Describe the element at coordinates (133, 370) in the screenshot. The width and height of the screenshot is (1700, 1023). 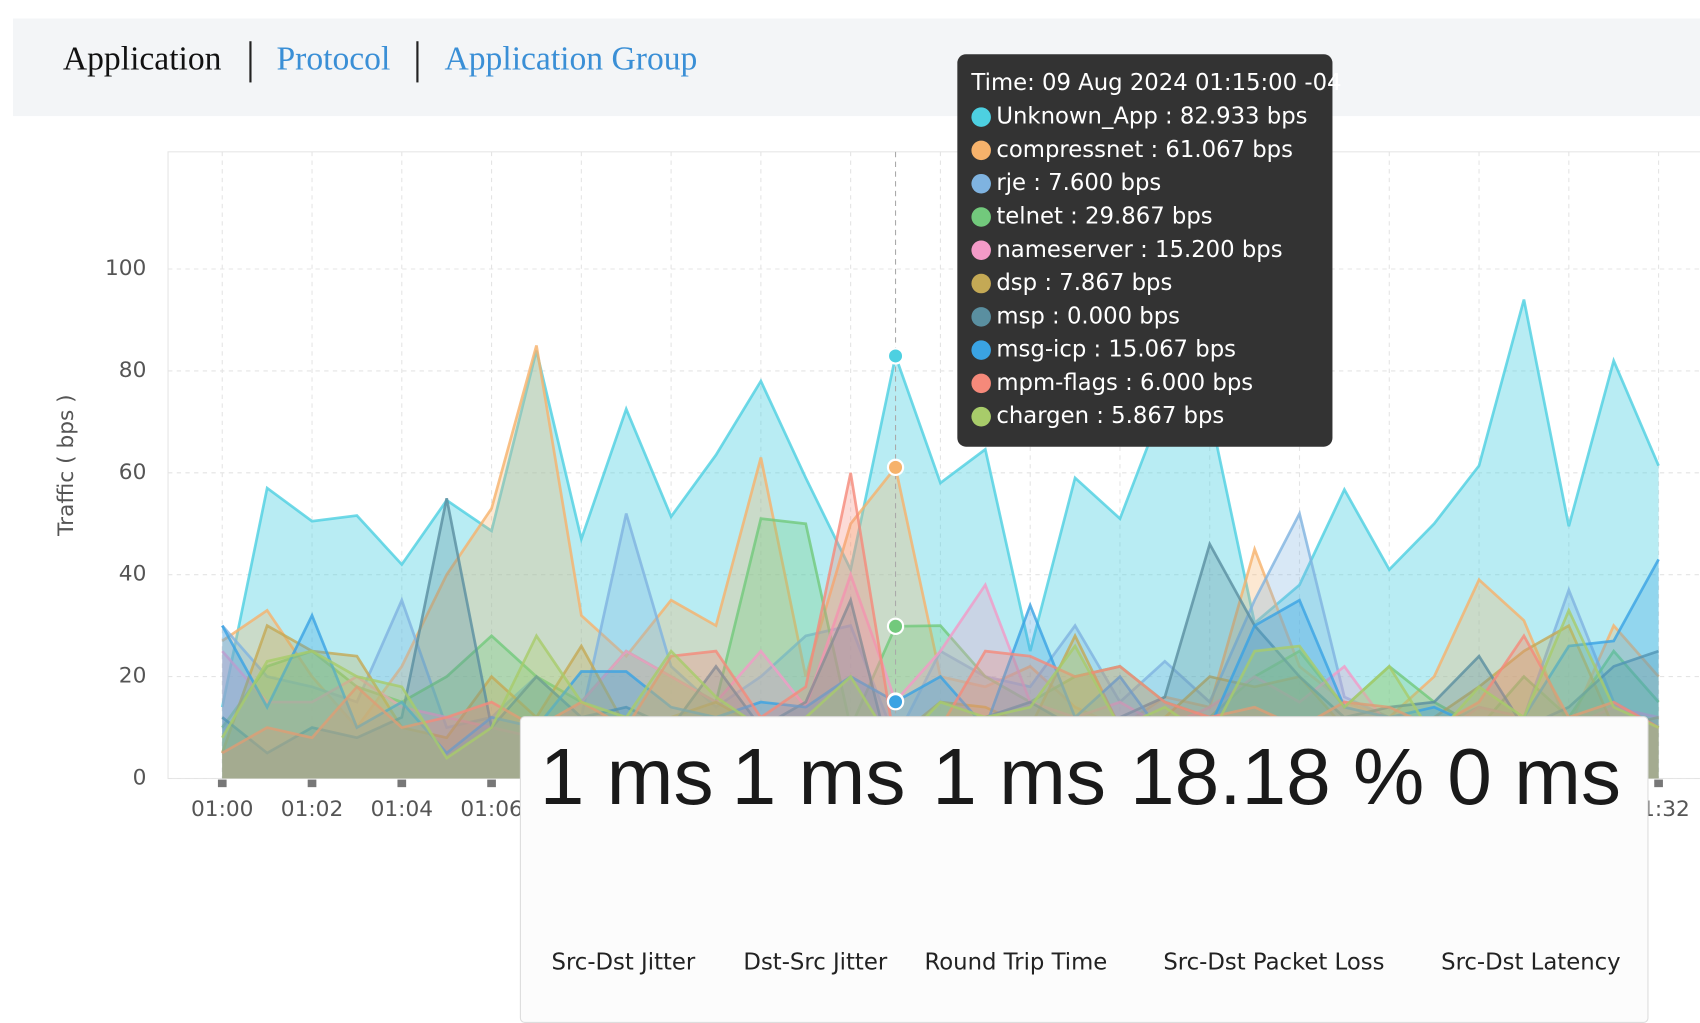
I see `y-tick-label: 80` at that location.